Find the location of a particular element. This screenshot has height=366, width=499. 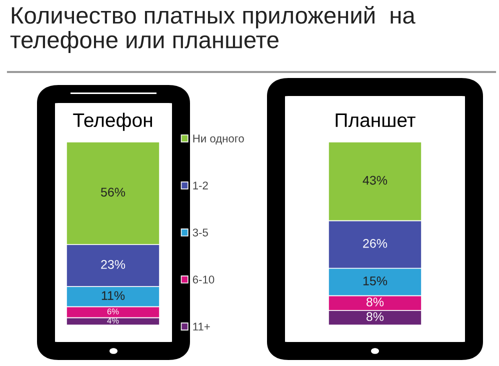

legend-label: 6-10 is located at coordinates (203, 280).